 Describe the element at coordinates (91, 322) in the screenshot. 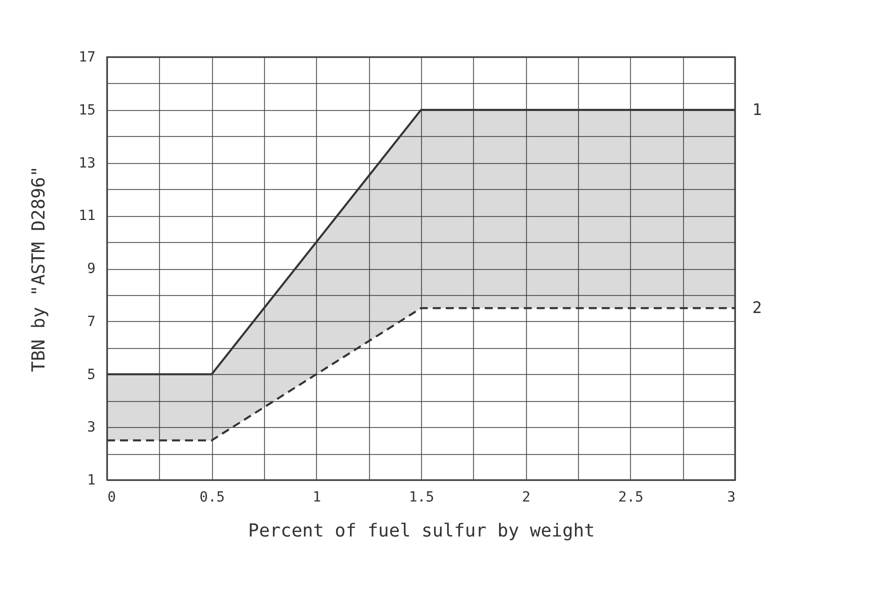

I see `y-tick-label: 7` at that location.